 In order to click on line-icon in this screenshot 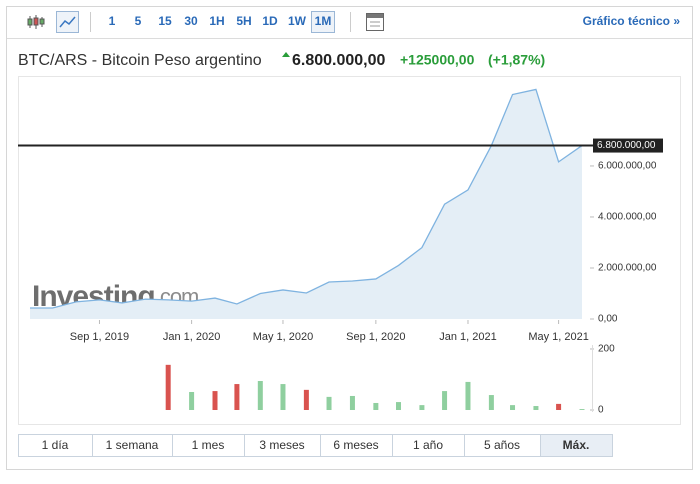, I will do `click(67, 22)`.